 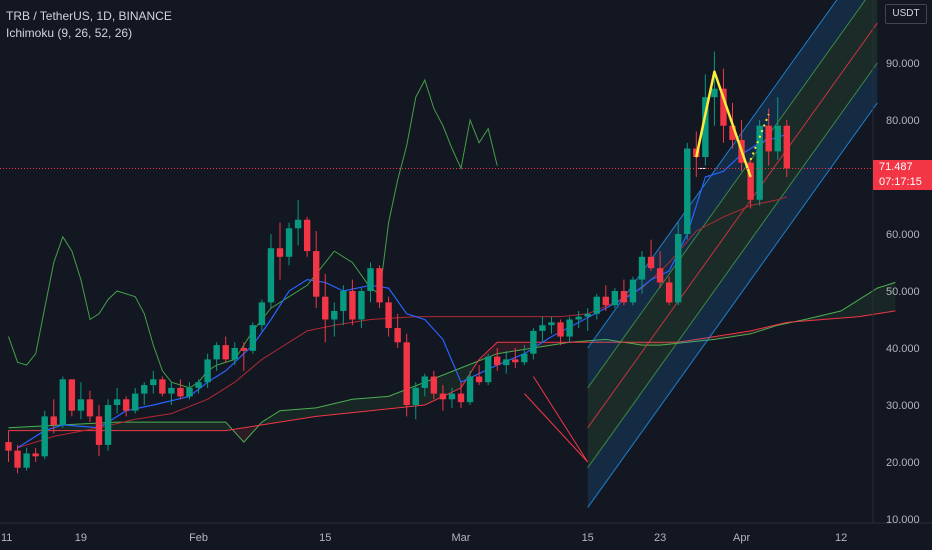 What do you see at coordinates (896, 166) in the screenshot?
I see `current-price-value: 71.487` at bounding box center [896, 166].